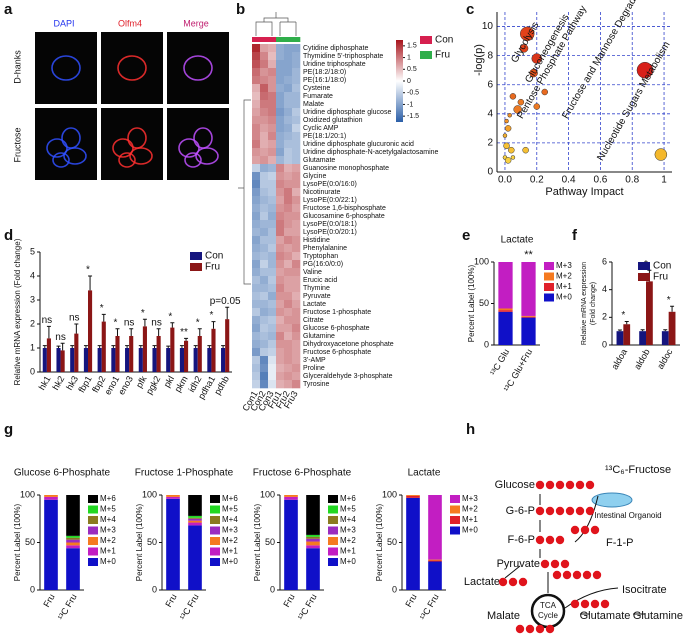 This screenshot has height=634, width=685. Describe the element at coordinates (8, 235) in the screenshot. I see `panel-label: d` at that location.